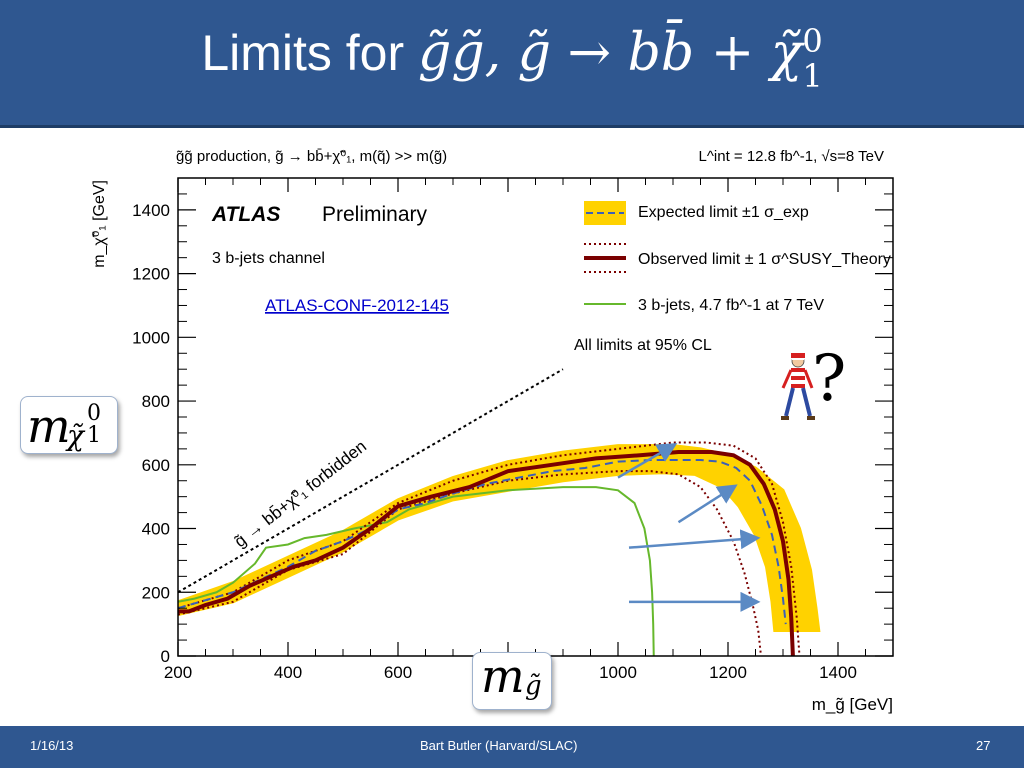  I want to click on x-tick-label: 1400, so click(838, 672).